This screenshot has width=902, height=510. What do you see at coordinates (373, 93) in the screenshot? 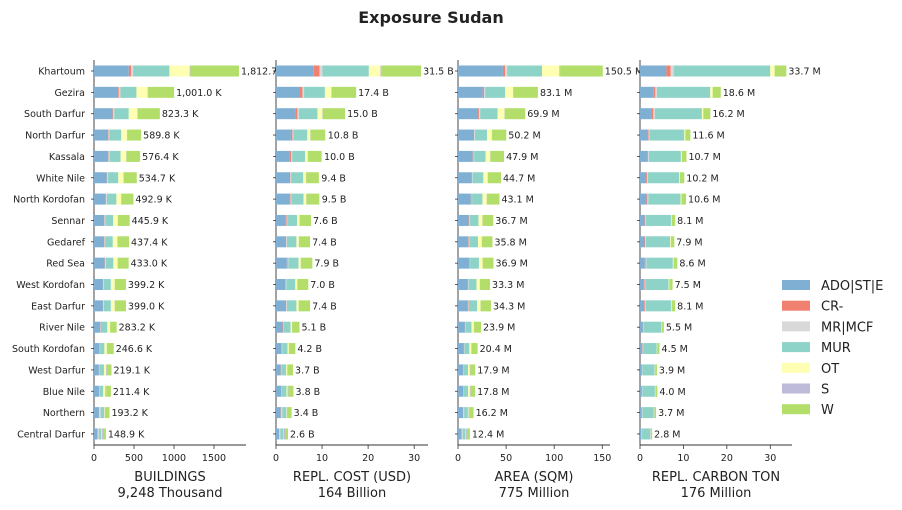
I see `data-label: 17.4 B` at bounding box center [373, 93].